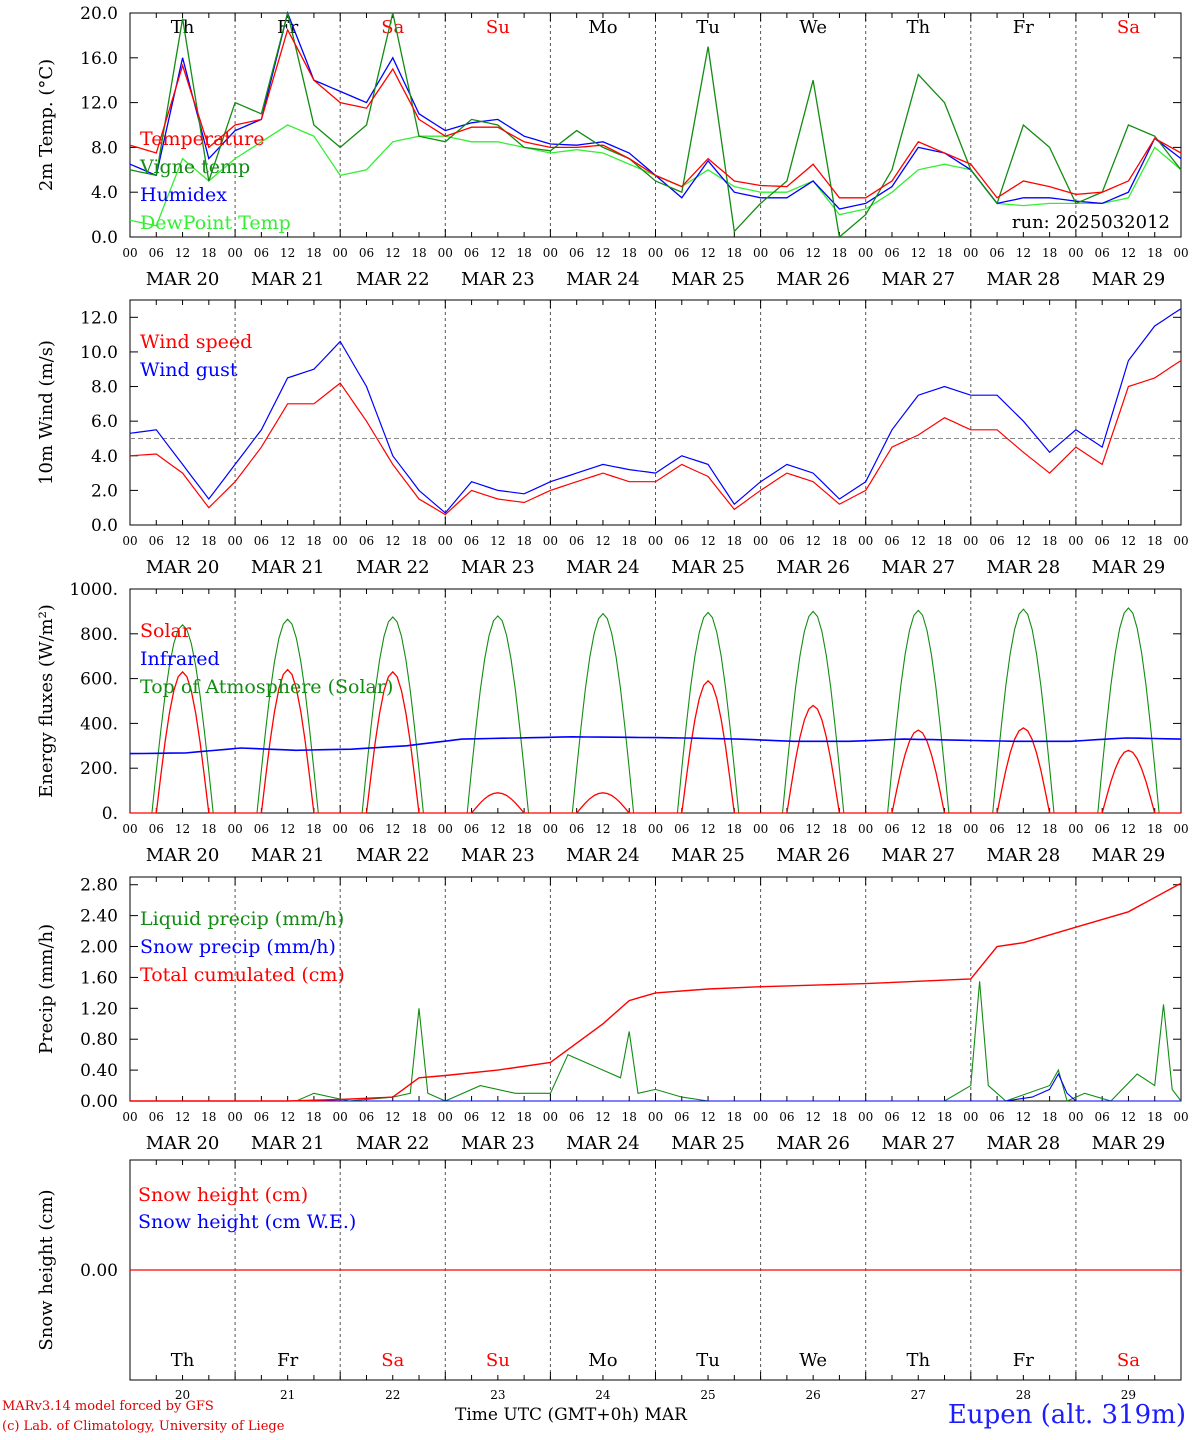 The image size is (1194, 1440). I want to click on y-tick-label: 2.00, so click(99, 948).